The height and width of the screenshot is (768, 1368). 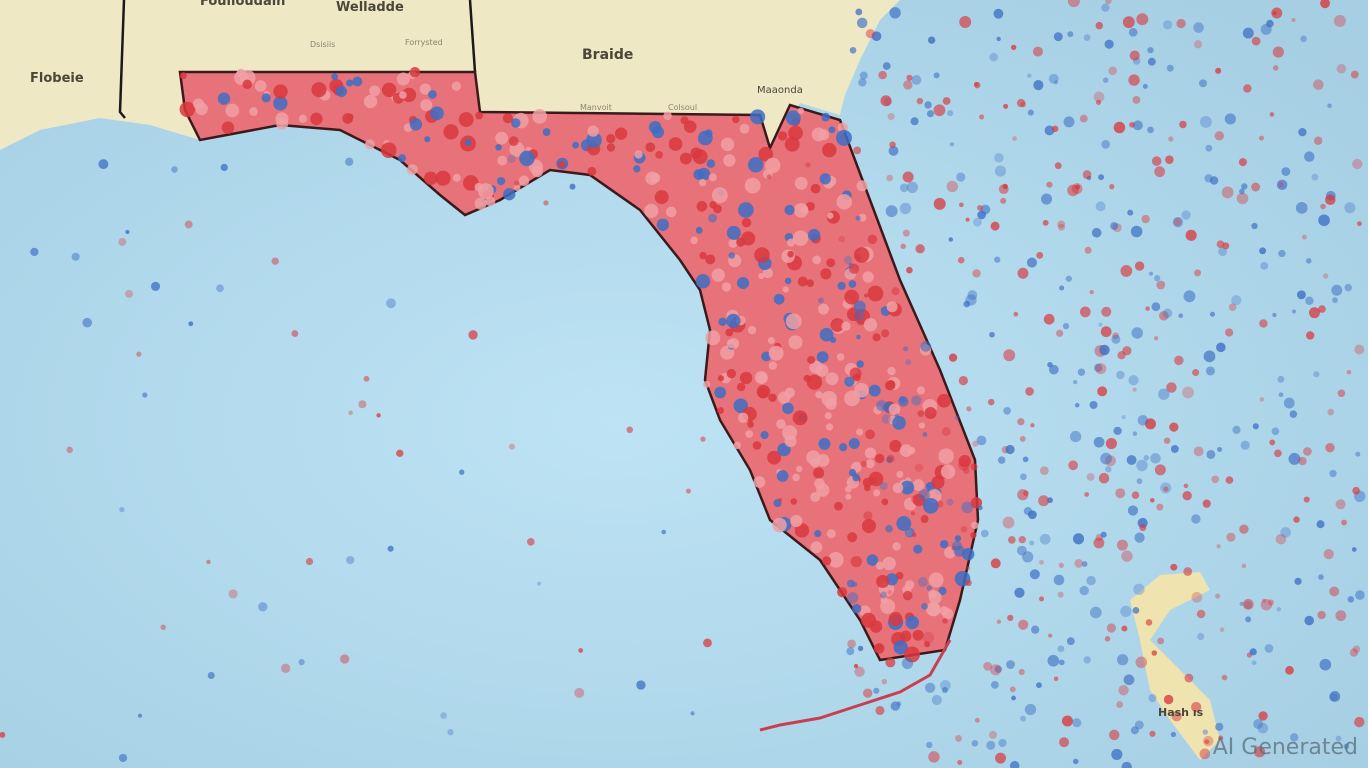 I want to click on label-minor: Manvoit, so click(x=596, y=107).